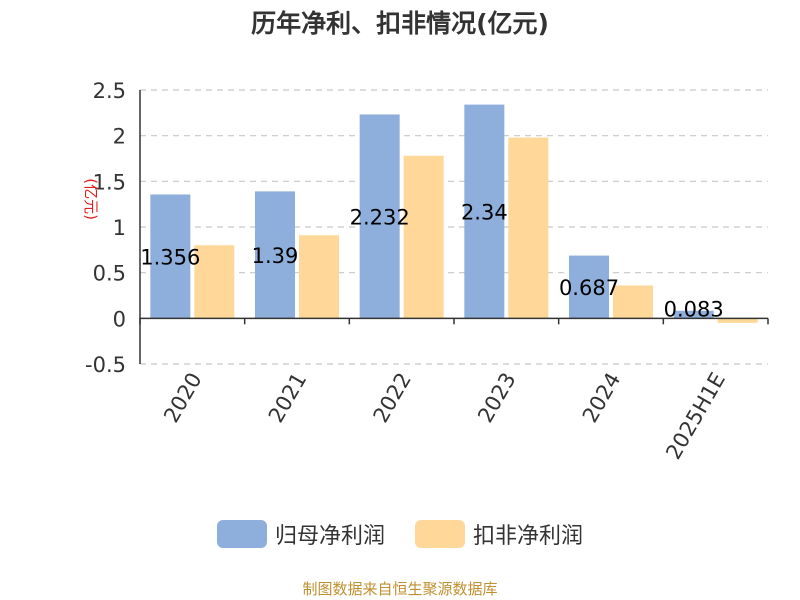 This screenshot has height=600, width=800. I want to click on bar-s0-2020, so click(170, 256).